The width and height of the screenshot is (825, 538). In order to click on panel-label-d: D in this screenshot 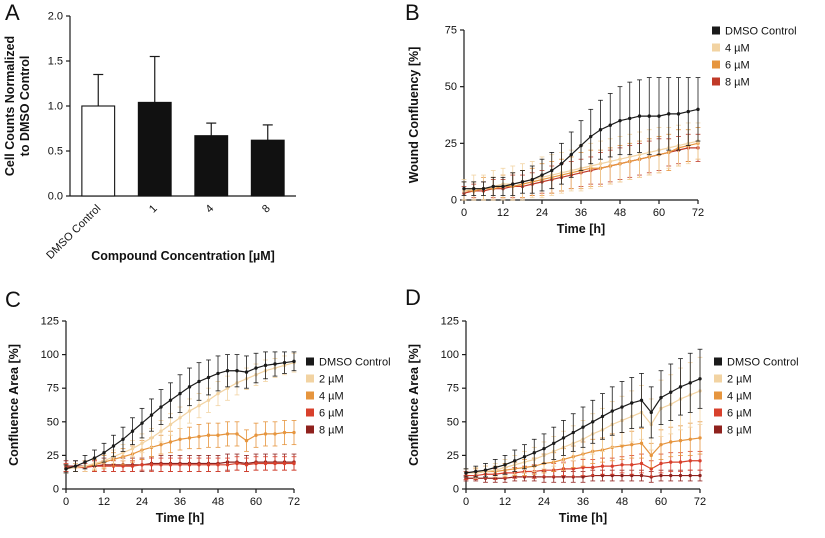, I will do `click(413, 297)`.